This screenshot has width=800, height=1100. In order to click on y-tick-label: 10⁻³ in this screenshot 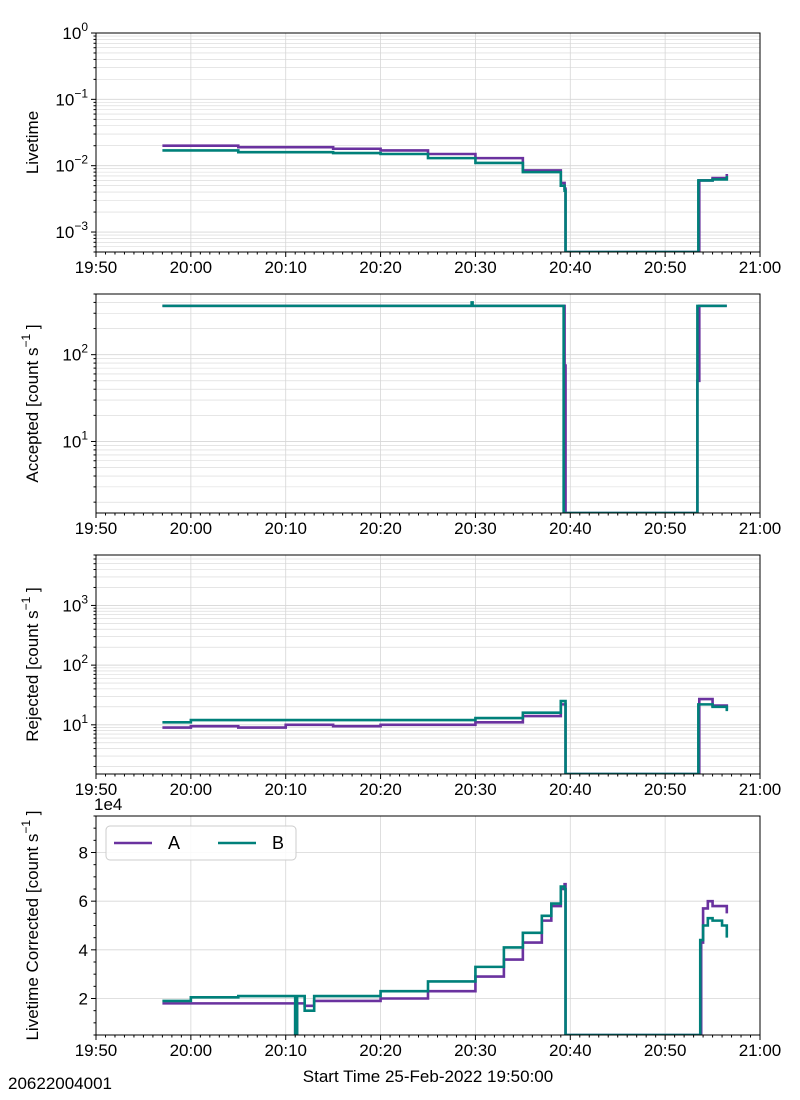, I will do `click(71, 230)`.